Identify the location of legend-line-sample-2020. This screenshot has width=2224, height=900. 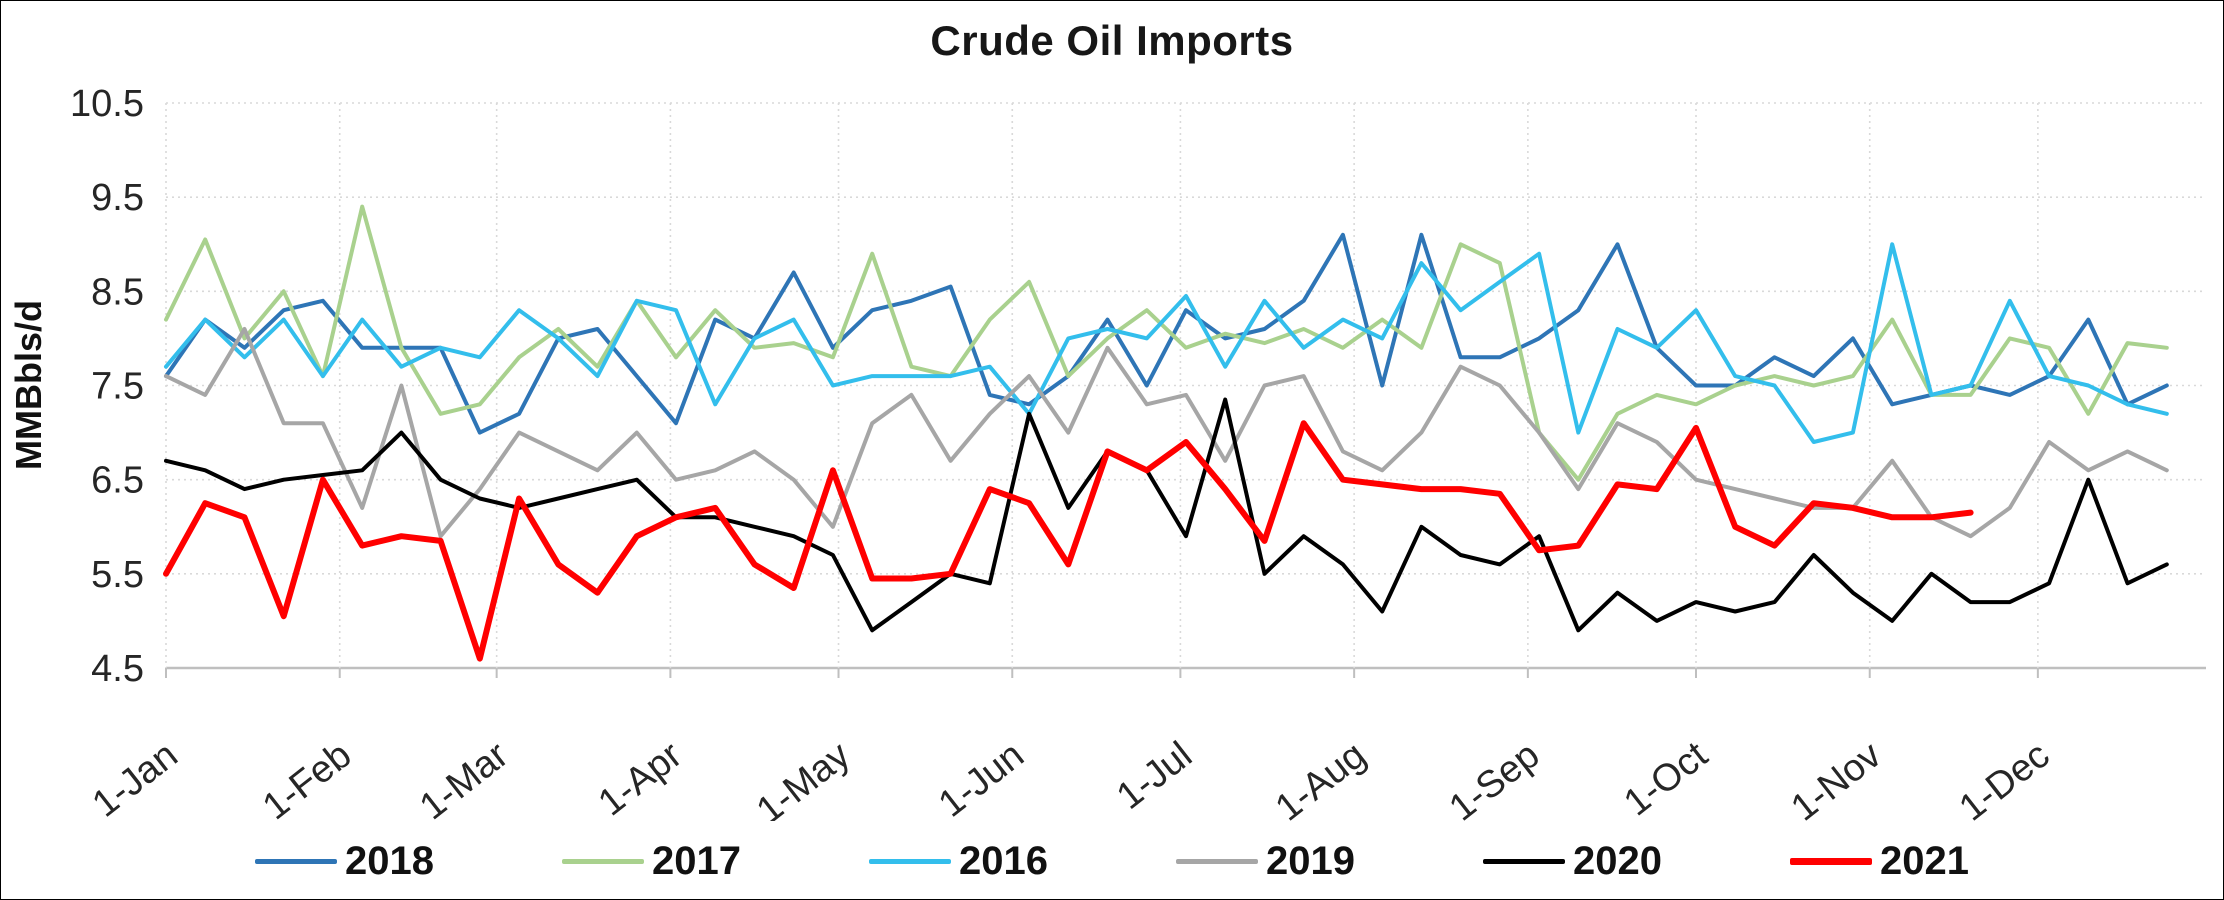
(1523, 861).